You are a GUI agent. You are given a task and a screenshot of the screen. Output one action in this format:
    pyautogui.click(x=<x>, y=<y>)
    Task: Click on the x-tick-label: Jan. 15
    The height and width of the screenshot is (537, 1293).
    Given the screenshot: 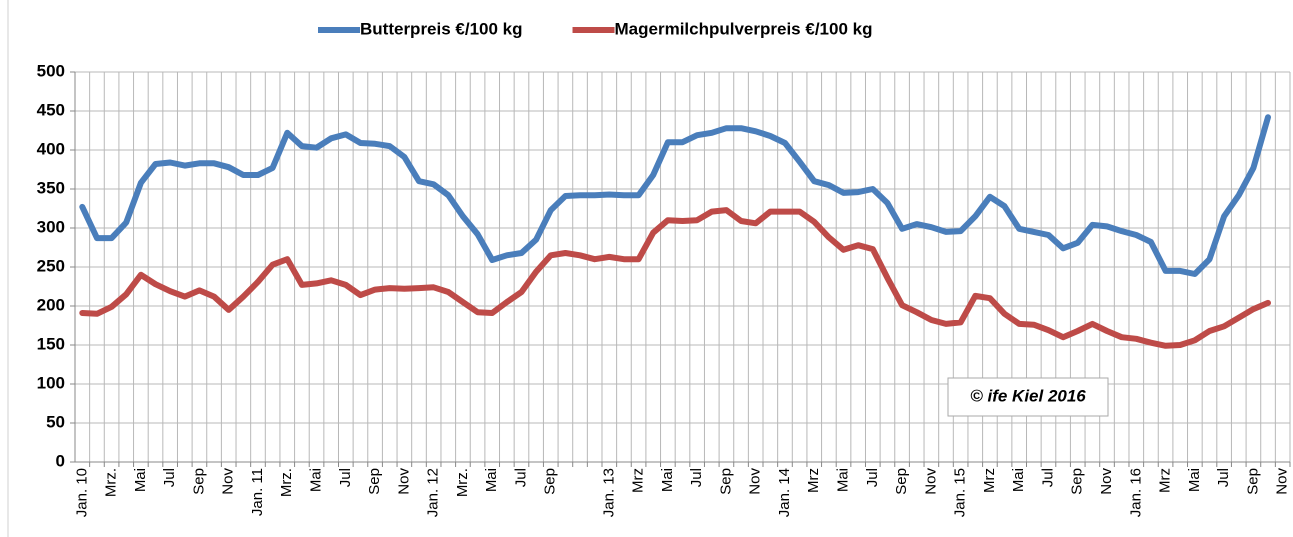 What is the action you would take?
    pyautogui.click(x=960, y=492)
    